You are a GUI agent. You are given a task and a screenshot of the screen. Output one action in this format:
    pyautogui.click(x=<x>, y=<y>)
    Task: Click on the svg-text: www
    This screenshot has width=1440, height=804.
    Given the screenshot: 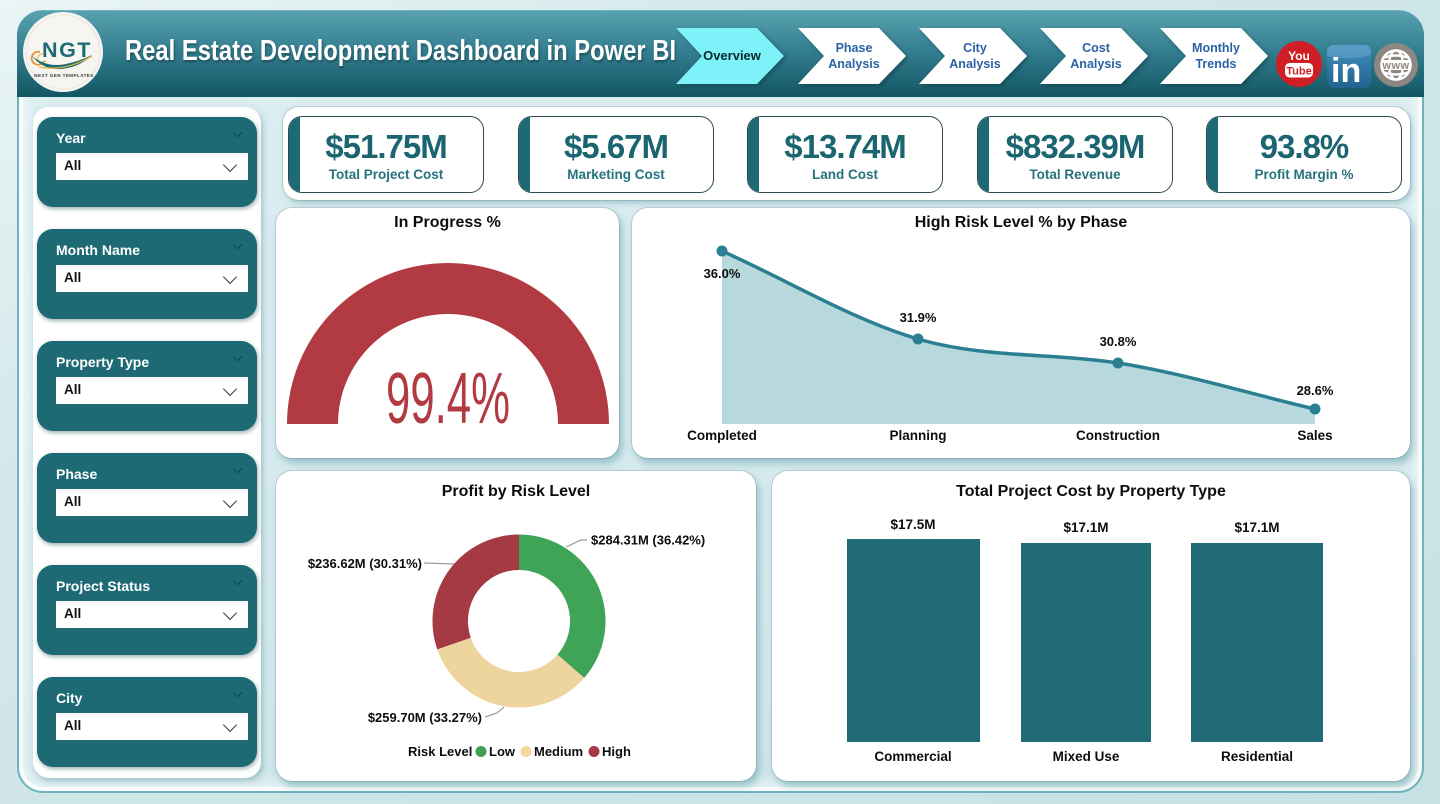 What is the action you would take?
    pyautogui.click(x=1395, y=66)
    